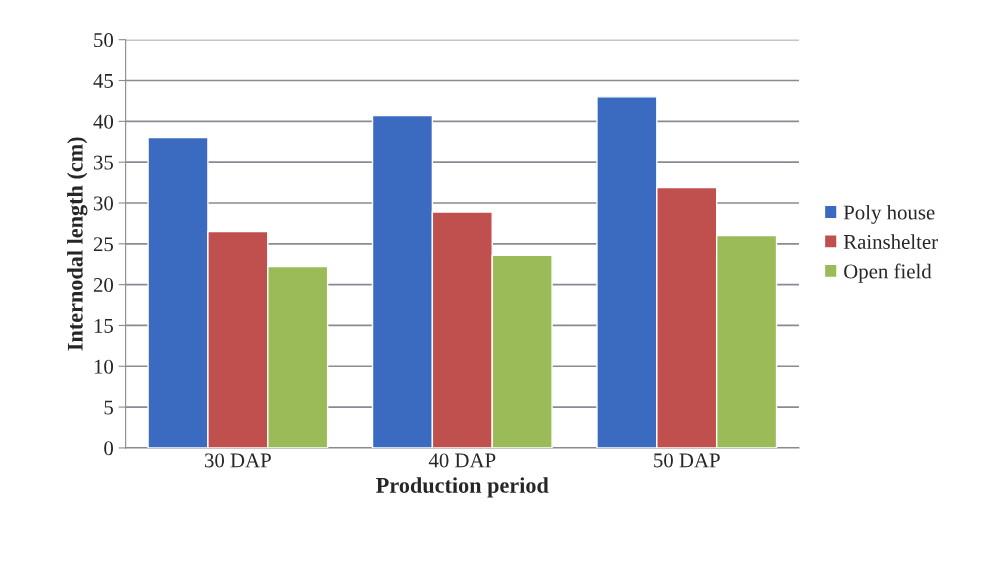 The image size is (1005, 567). Describe the element at coordinates (103, 162) in the screenshot. I see `y-tick-label: 35` at that location.